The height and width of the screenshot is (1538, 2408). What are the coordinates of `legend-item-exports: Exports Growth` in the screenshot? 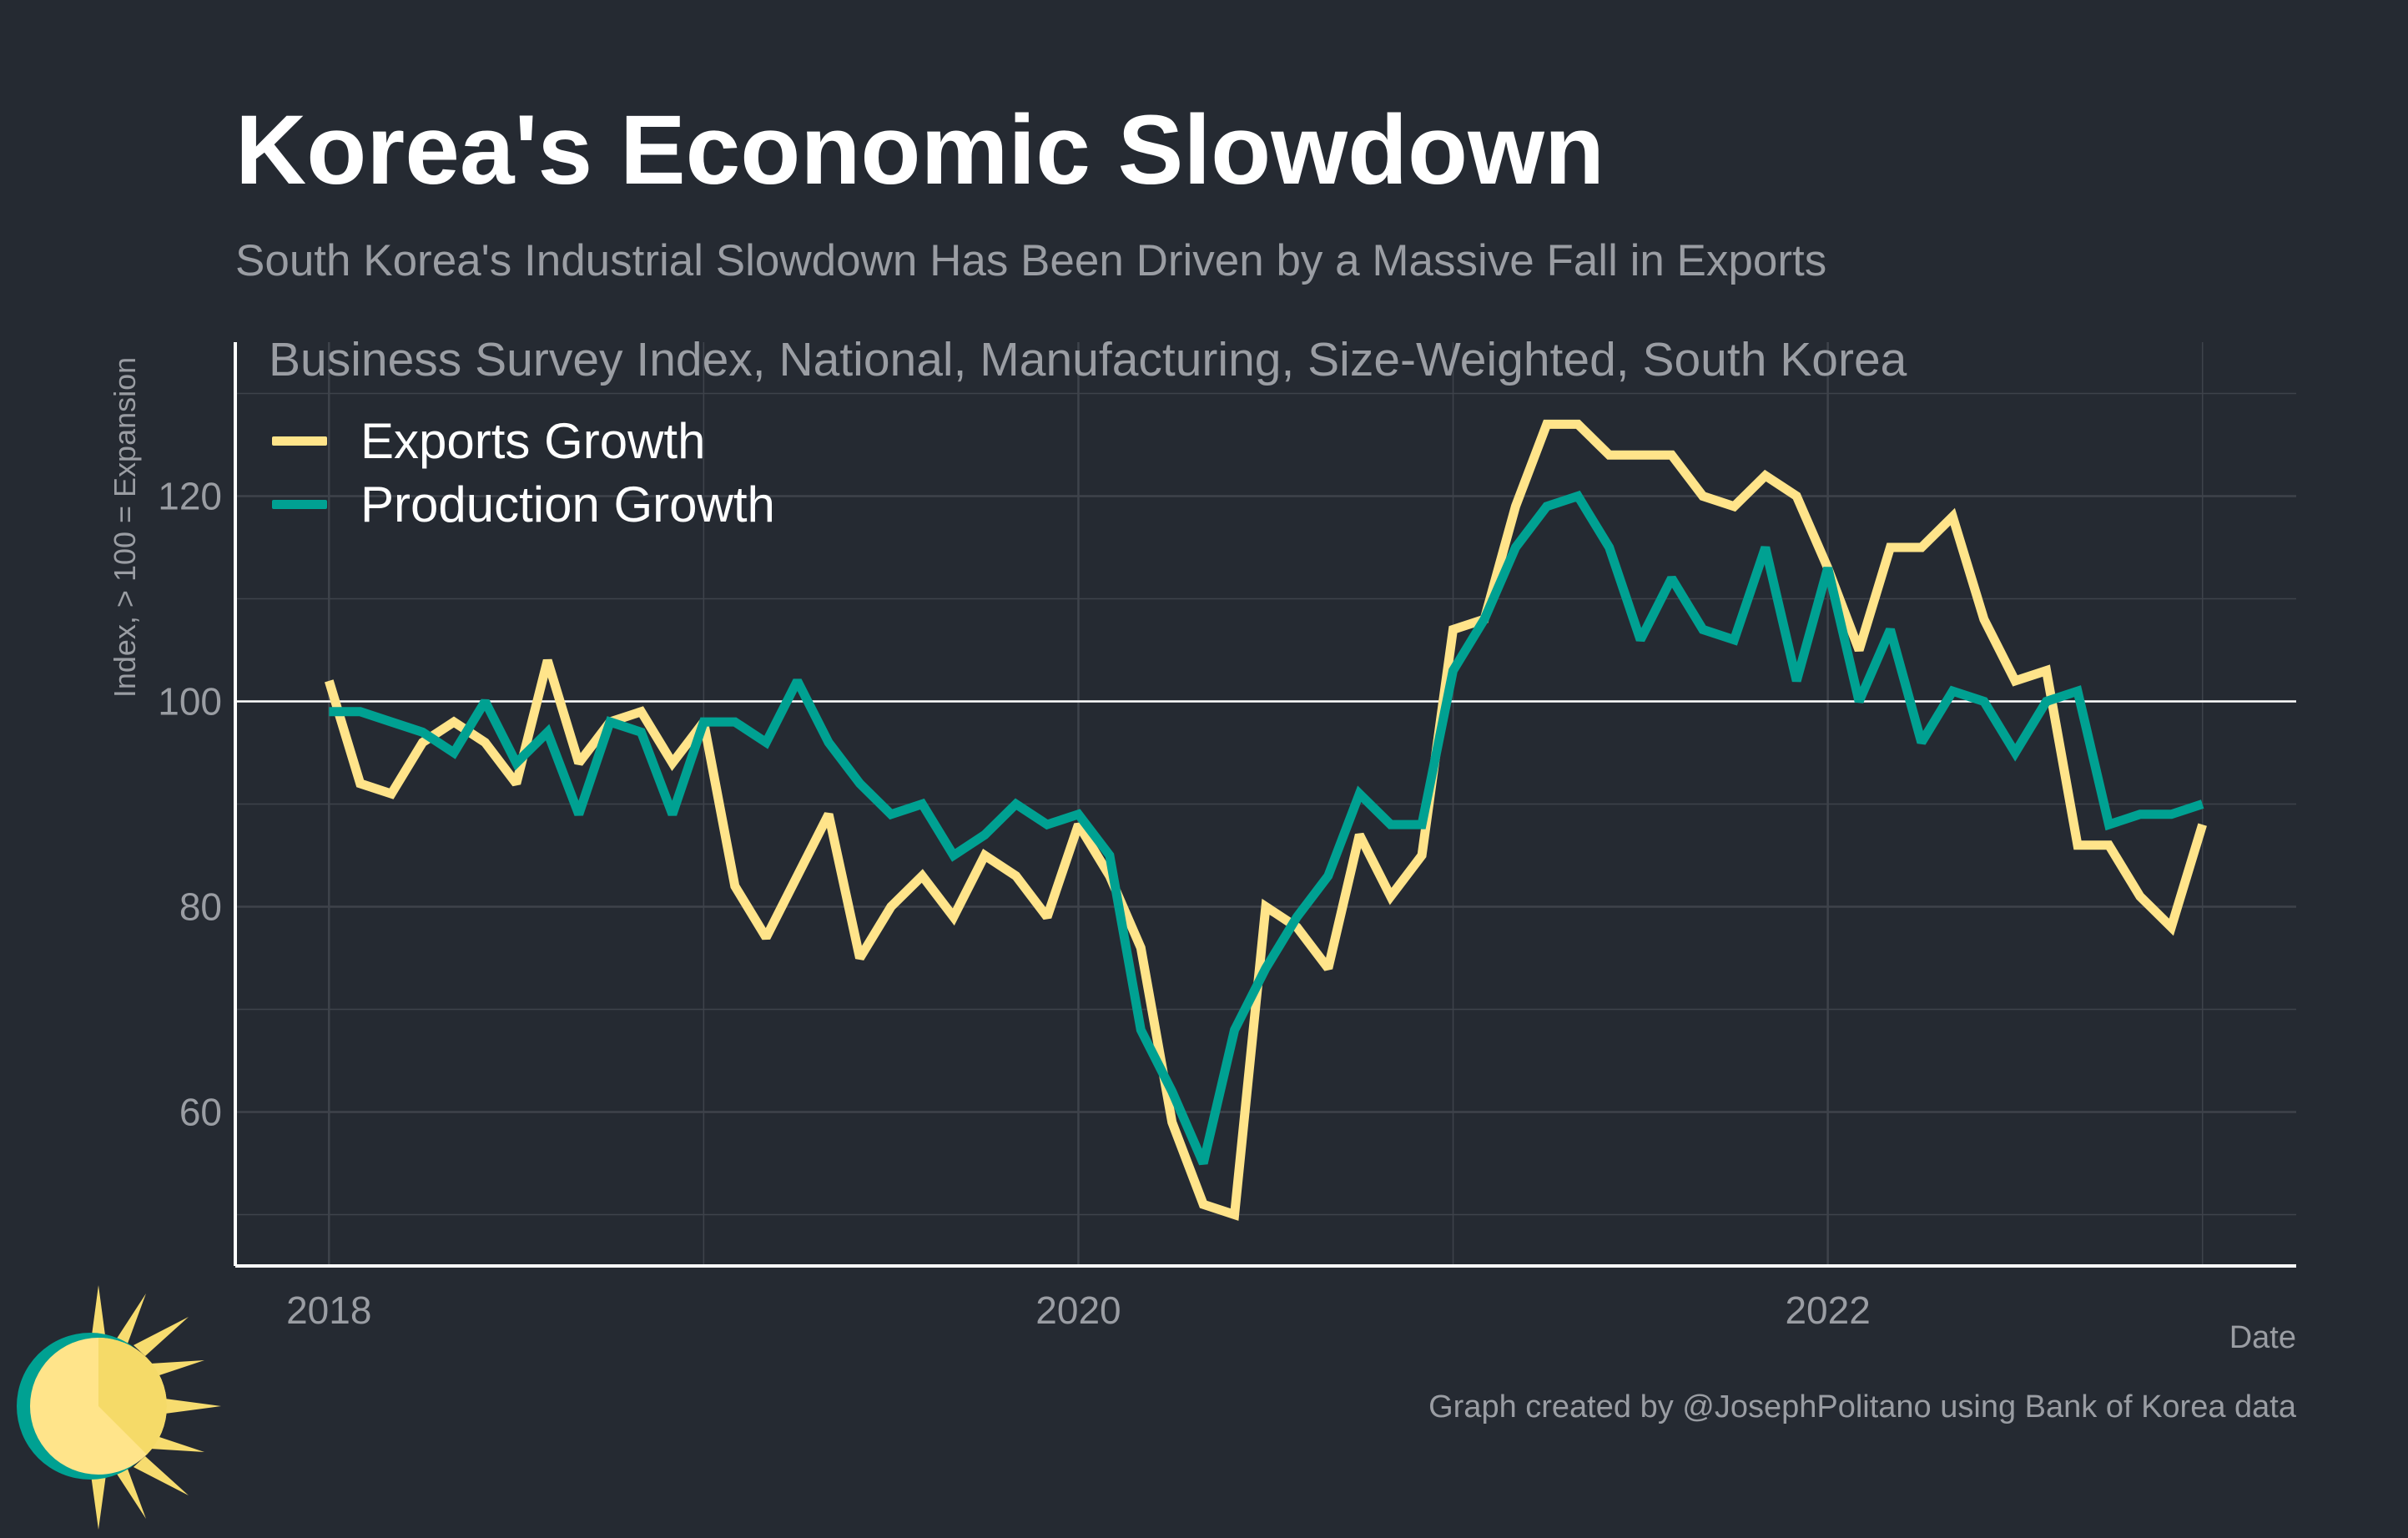 It's located at (523, 440).